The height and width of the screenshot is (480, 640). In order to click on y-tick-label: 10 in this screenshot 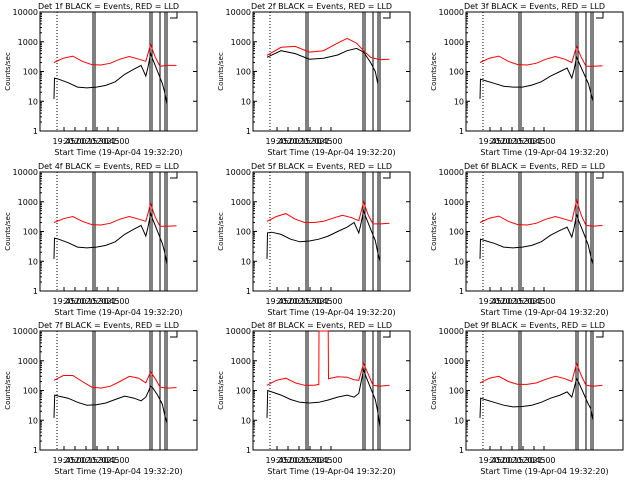, I will do `click(459, 101)`.